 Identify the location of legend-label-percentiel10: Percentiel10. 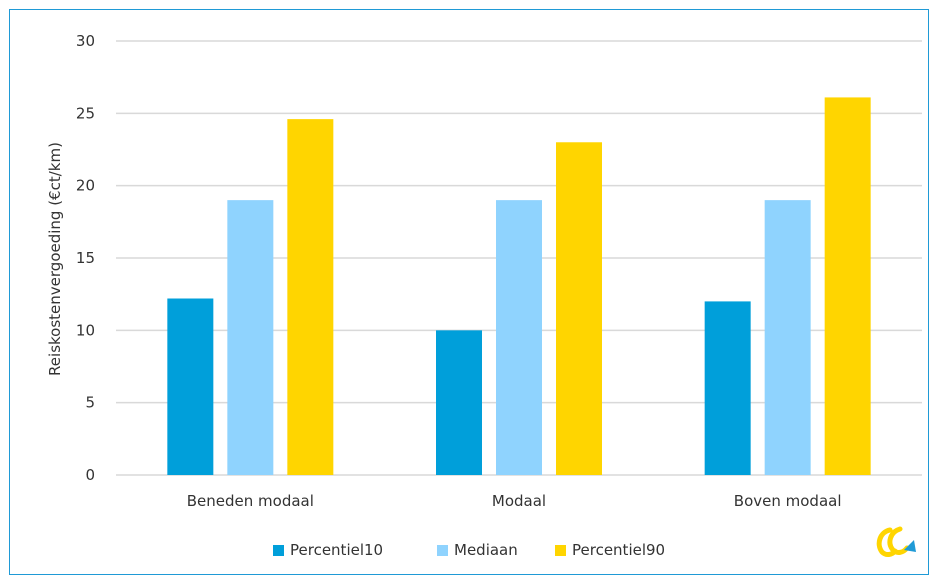
(336, 550).